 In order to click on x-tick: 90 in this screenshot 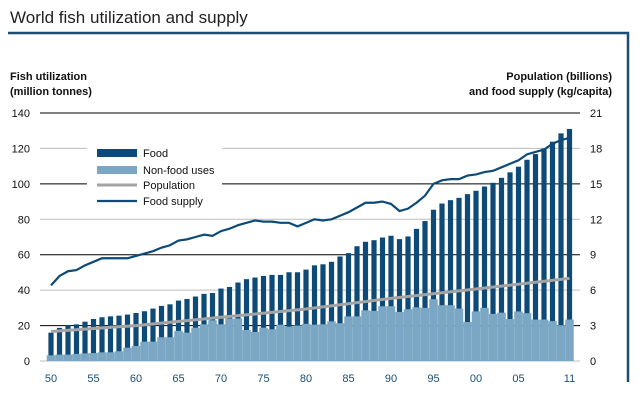, I will do `click(391, 379)`.